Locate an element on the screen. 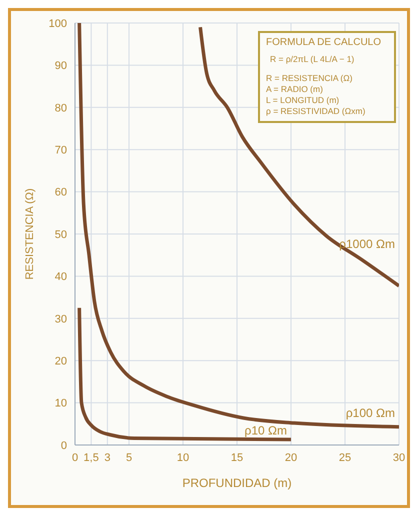  y-tick-label: 0 is located at coordinates (63, 446).